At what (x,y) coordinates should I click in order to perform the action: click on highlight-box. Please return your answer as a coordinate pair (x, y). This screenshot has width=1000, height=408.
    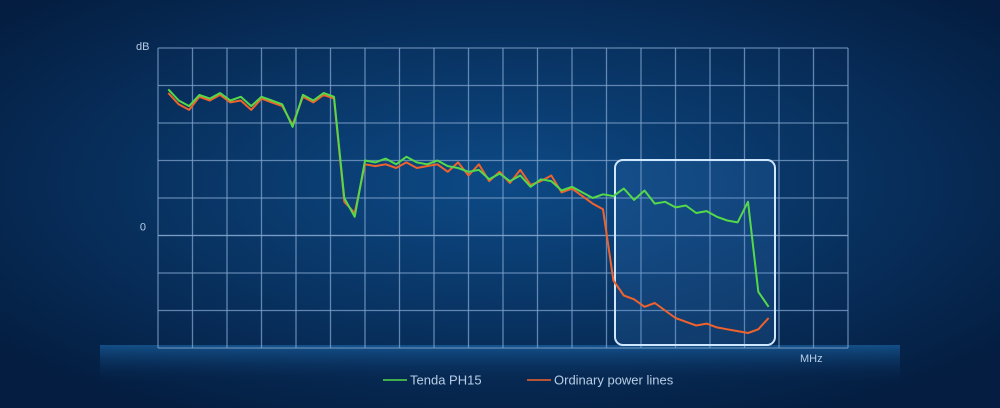
    Looking at the image, I should click on (695, 252).